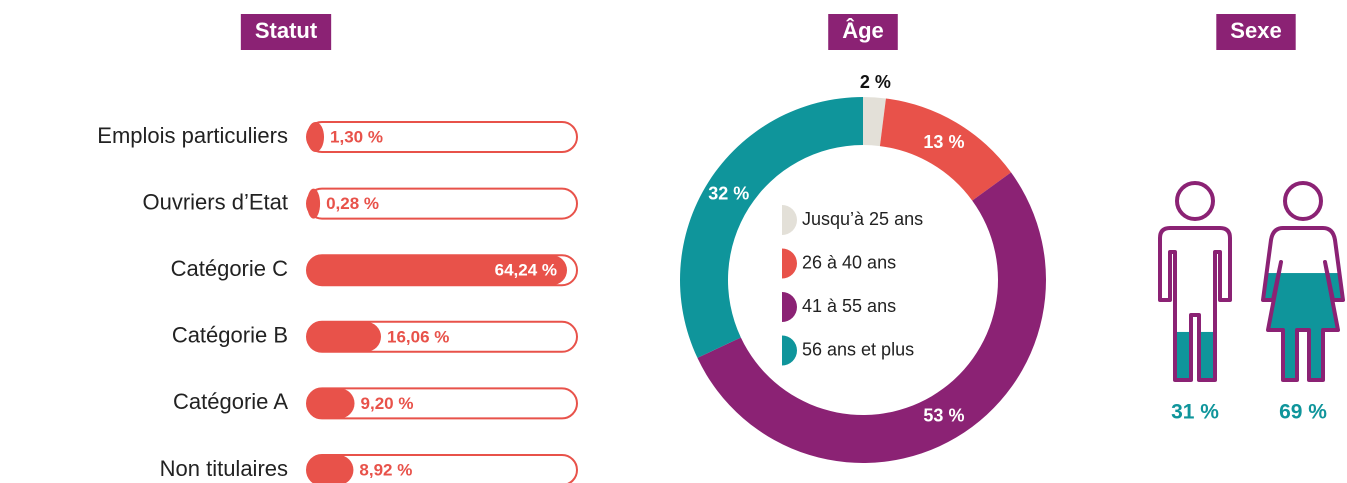  What do you see at coordinates (224, 468) in the screenshot?
I see `category-label: Non titulaires` at bounding box center [224, 468].